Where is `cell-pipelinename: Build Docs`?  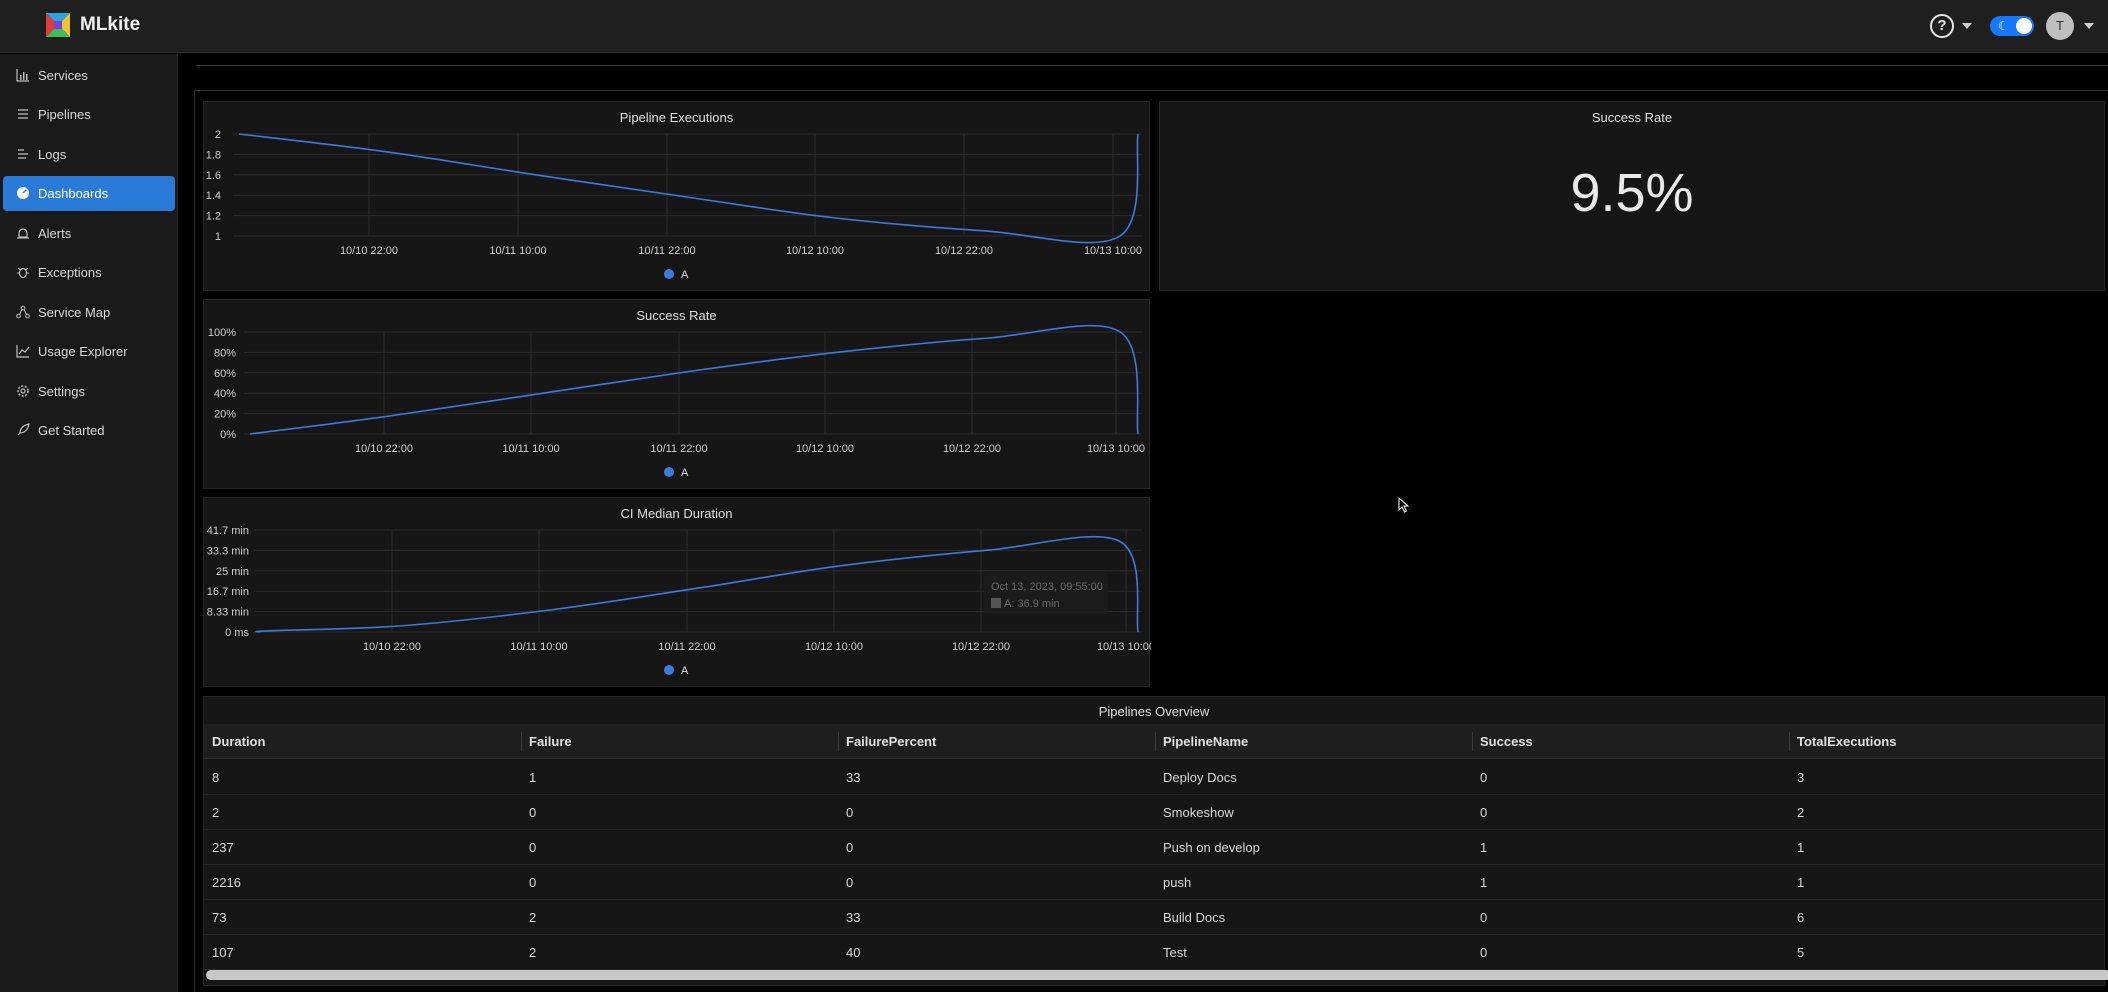
cell-pipelinename: Build Docs is located at coordinates (1194, 917).